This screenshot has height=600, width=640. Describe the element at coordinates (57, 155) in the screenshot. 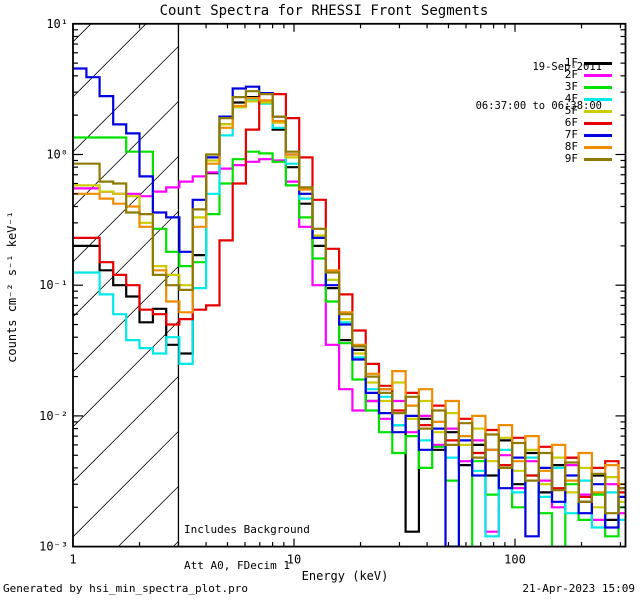

I see `y-tick-label: 10⁰` at that location.